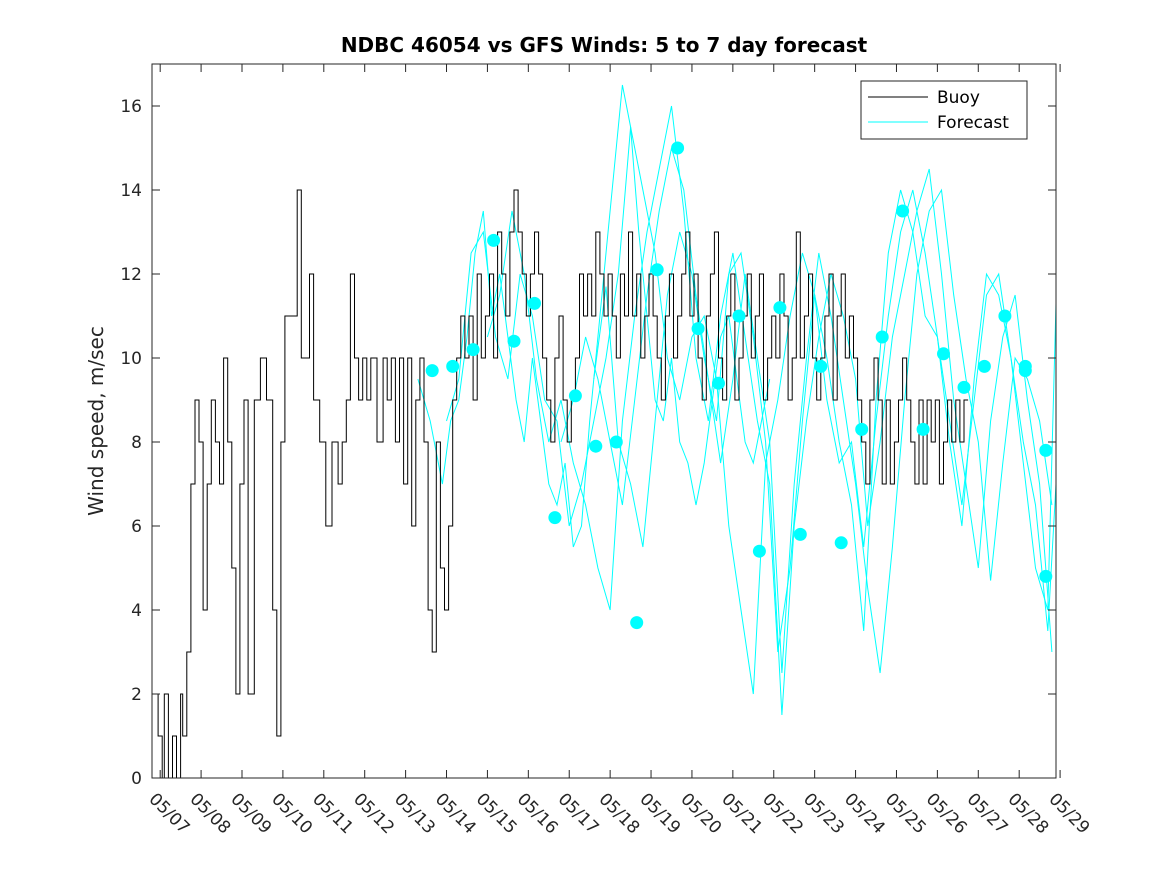 This screenshot has width=1167, height=875. I want to click on y-tick-label: 8, so click(136, 443).